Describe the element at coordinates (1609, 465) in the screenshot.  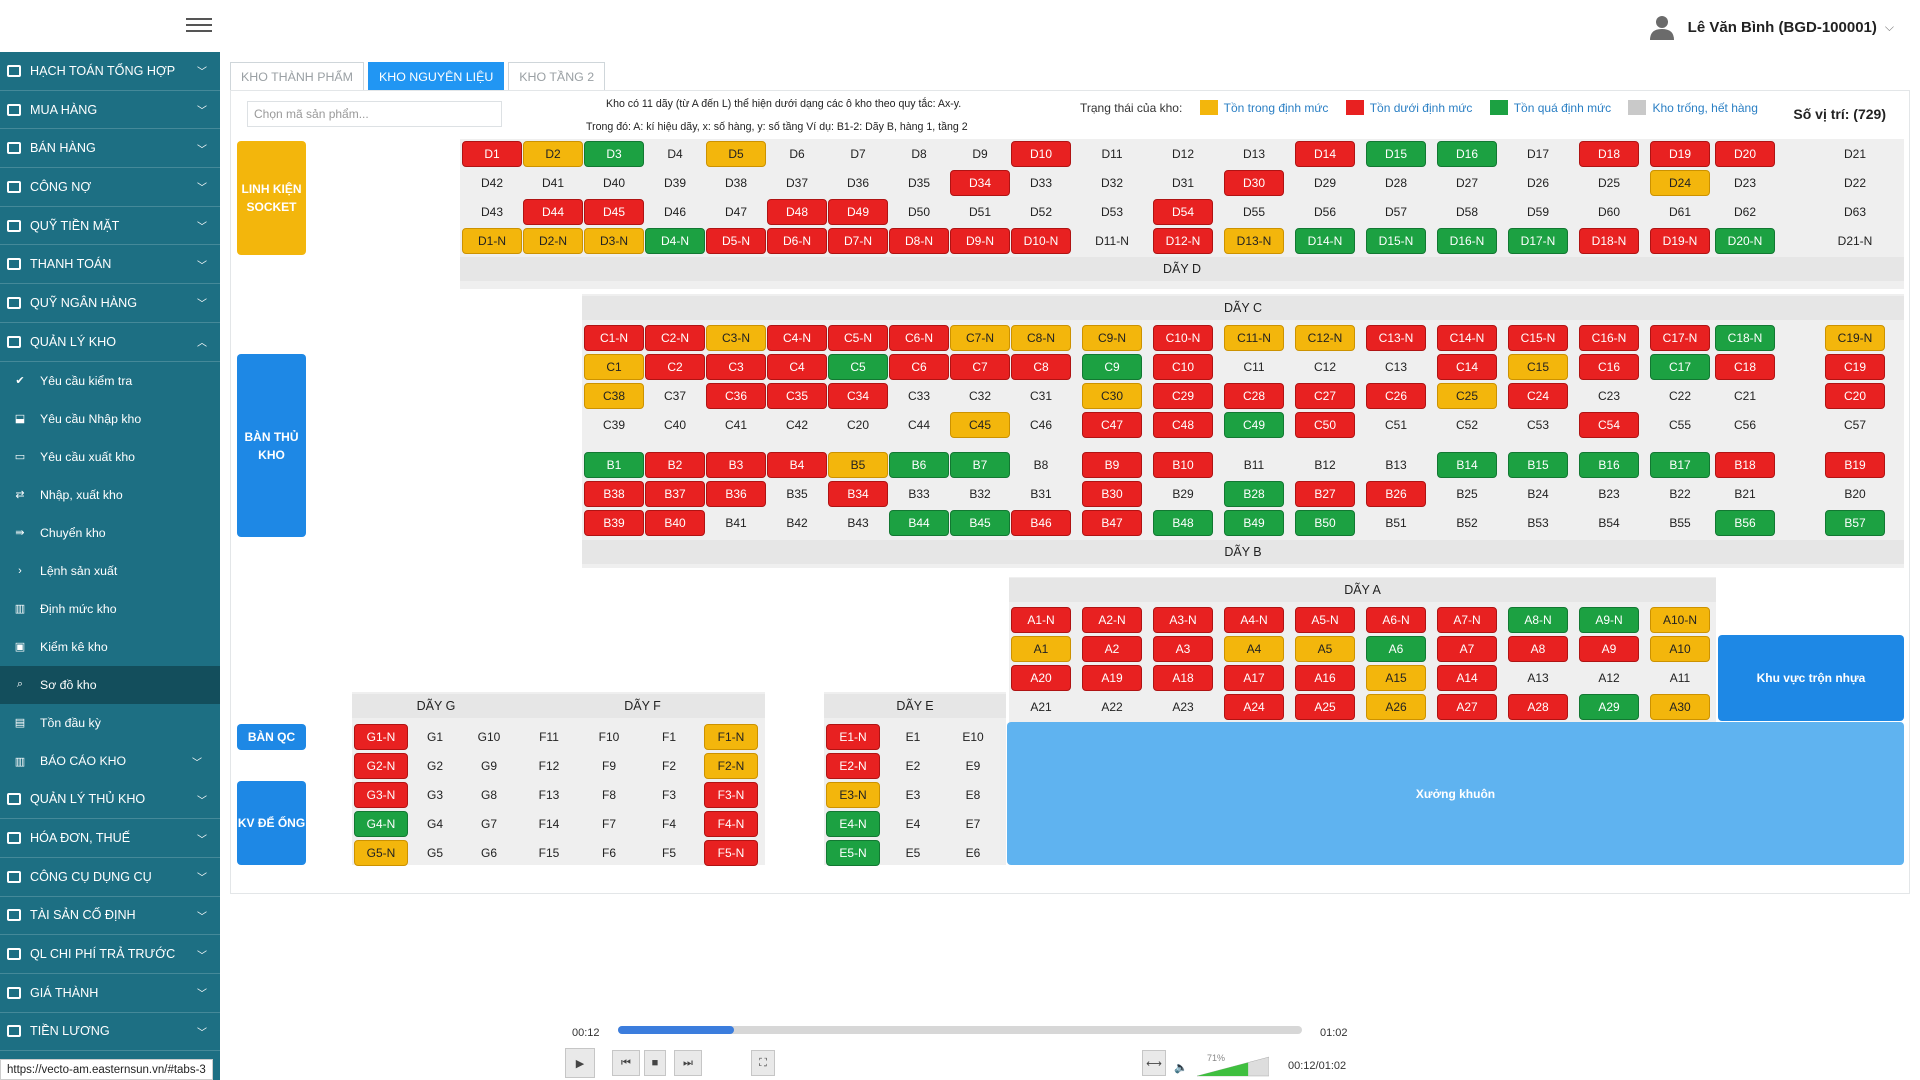
I see `storage-cell-b16: B16` at that location.